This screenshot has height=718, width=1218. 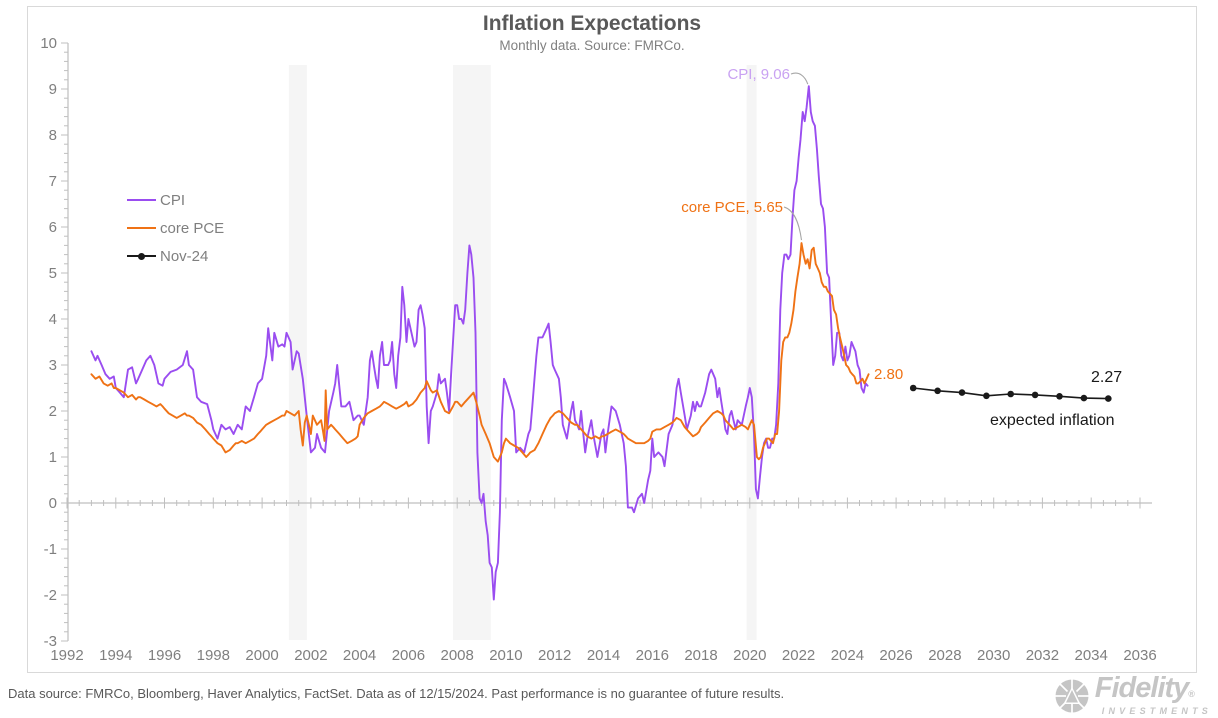 What do you see at coordinates (53, 273) in the screenshot?
I see `svg-text: 5` at bounding box center [53, 273].